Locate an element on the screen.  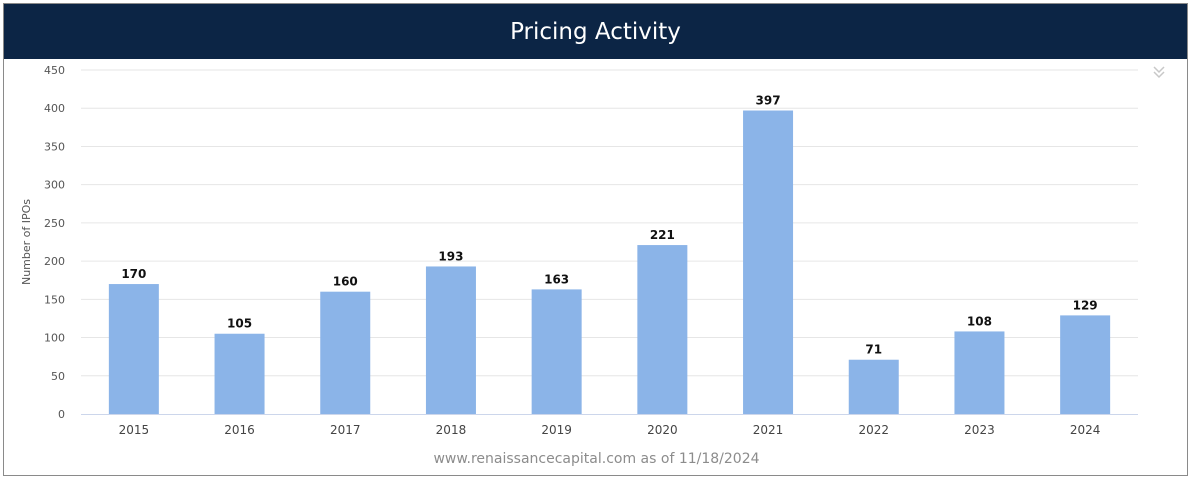
y-tick-label: 100 is located at coordinates (54, 338).